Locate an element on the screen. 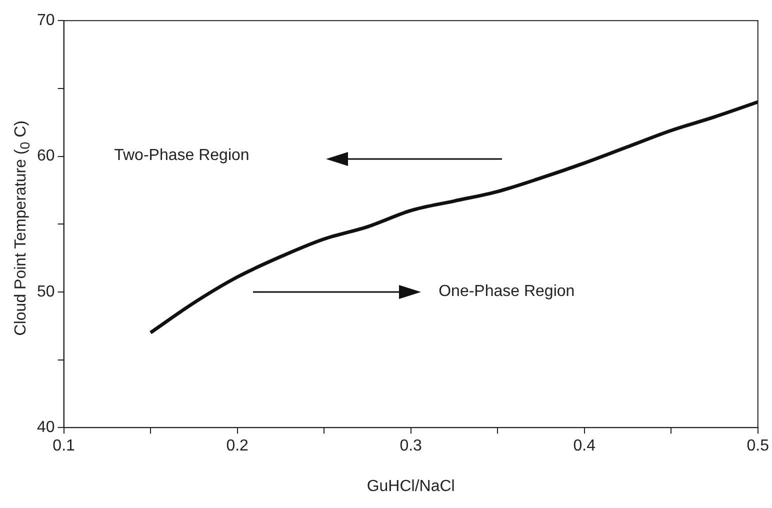  x-axis-title: GuHCl/NaCl is located at coordinates (410, 486).